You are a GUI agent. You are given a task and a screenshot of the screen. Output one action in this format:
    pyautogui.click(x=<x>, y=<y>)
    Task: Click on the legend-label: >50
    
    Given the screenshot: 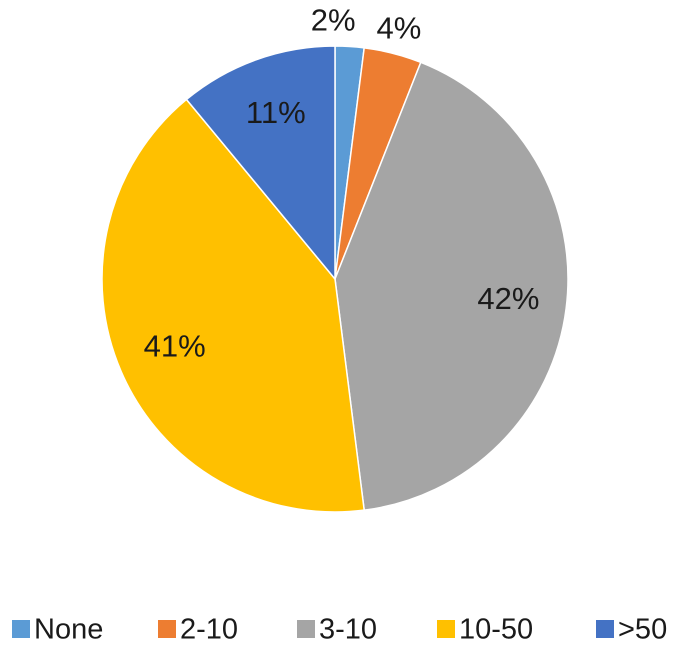 What is the action you would take?
    pyautogui.click(x=642, y=629)
    